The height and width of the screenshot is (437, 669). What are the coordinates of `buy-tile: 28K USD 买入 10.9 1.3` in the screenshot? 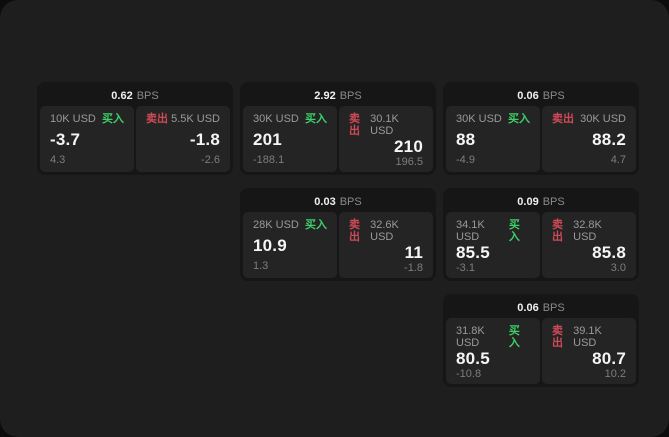 It's located at (290, 245).